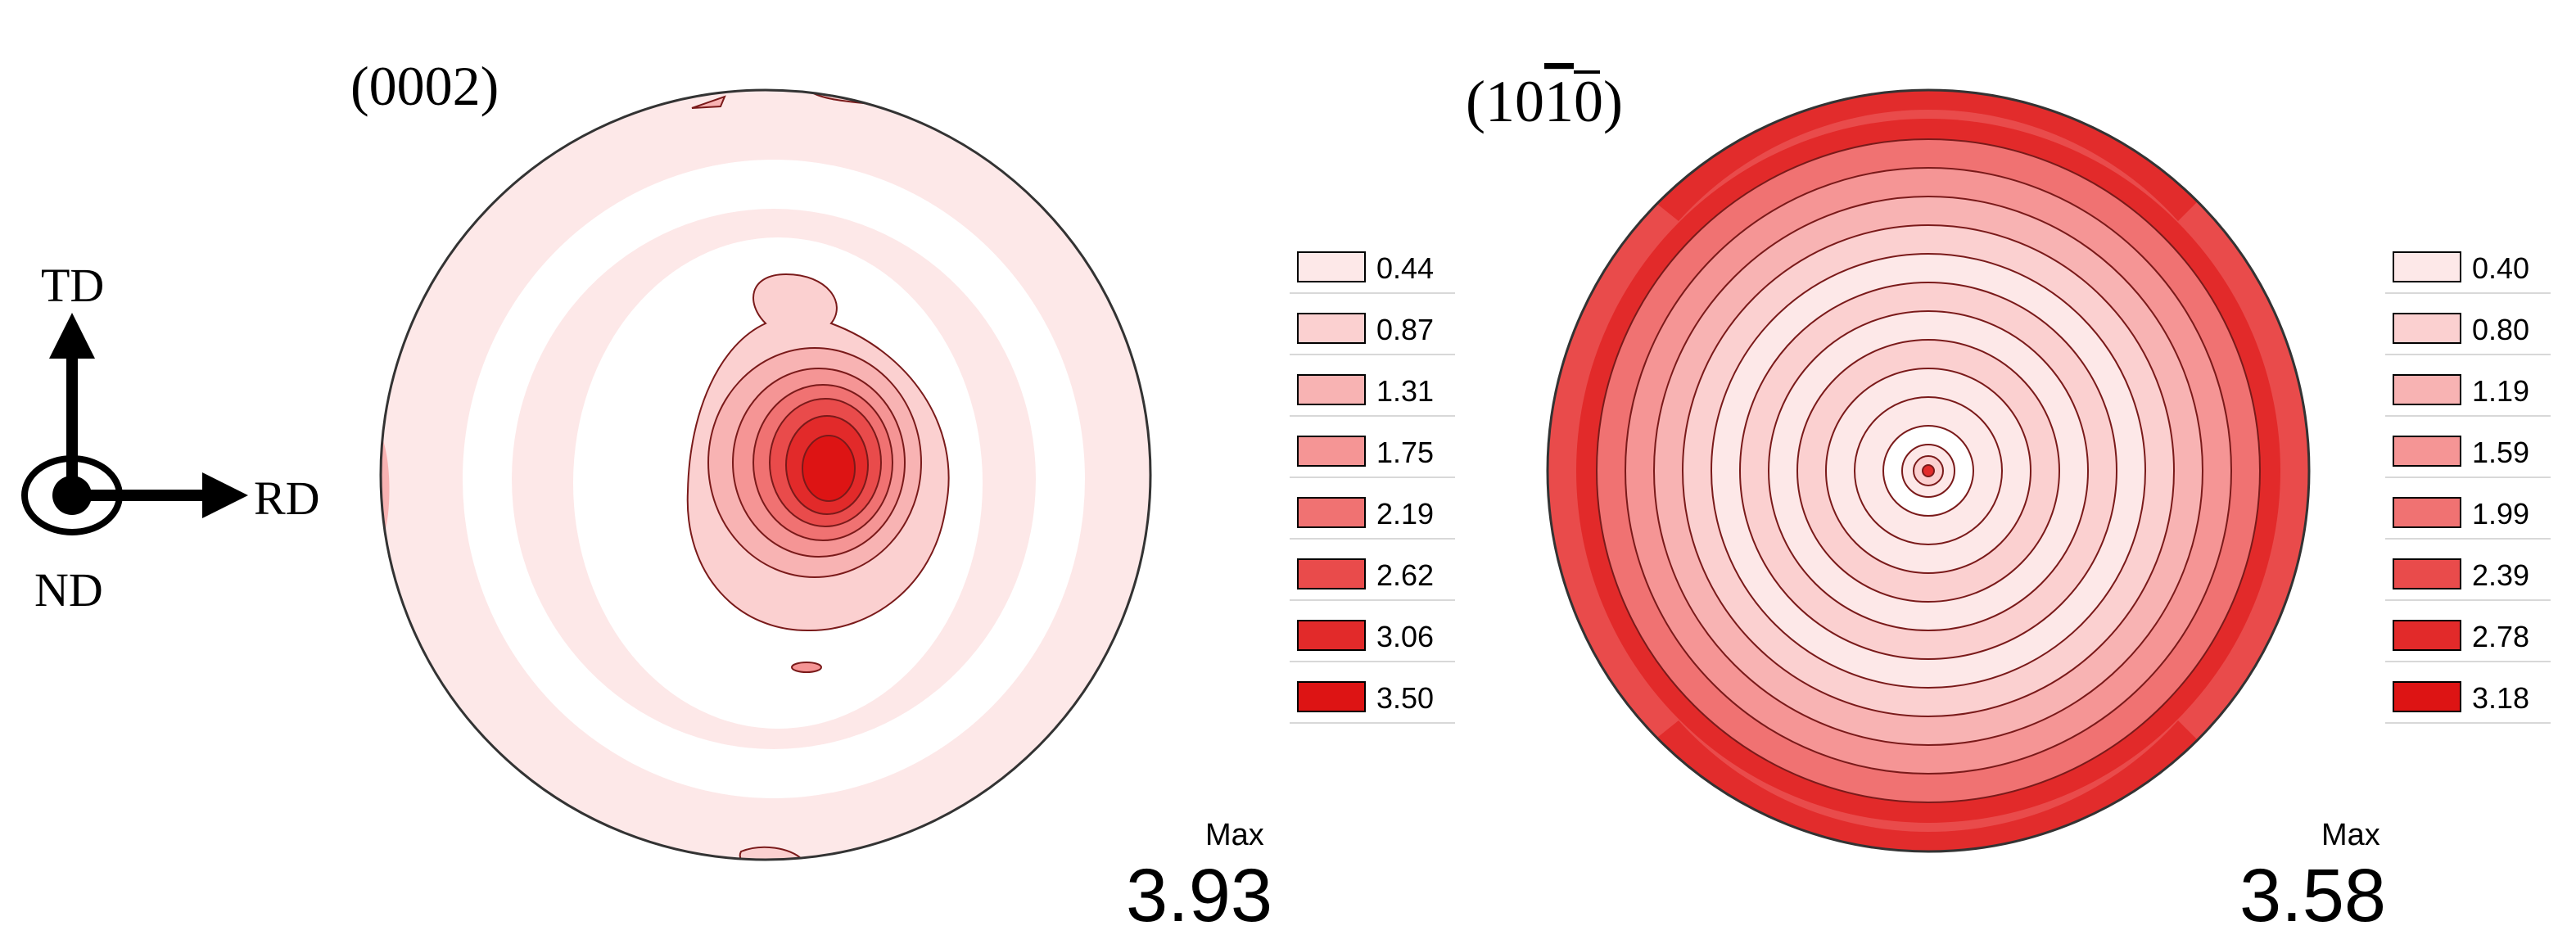  Describe the element at coordinates (1405, 575) in the screenshot. I see `legend-label: 2.62` at that location.